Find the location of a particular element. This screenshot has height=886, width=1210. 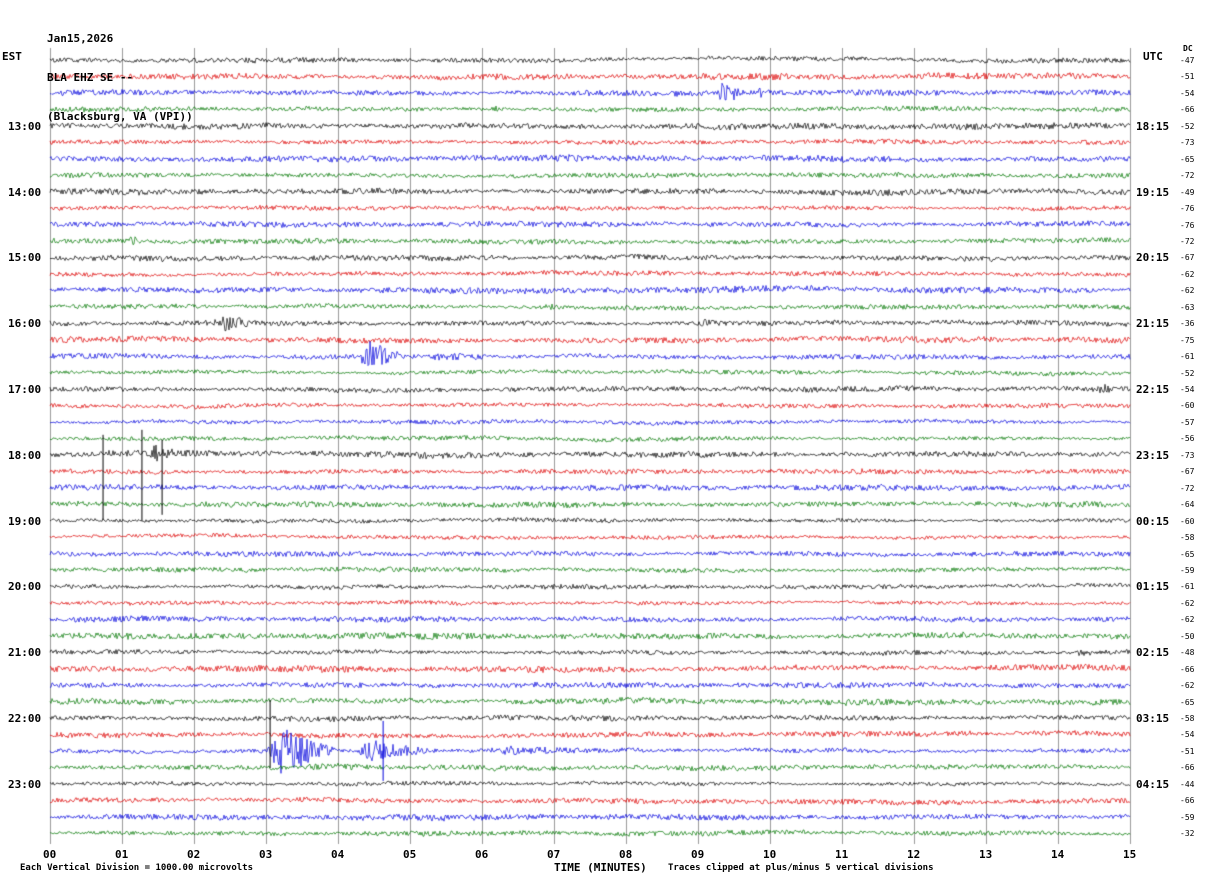

utc-axis-label: UTC is located at coordinates (1153, 56).